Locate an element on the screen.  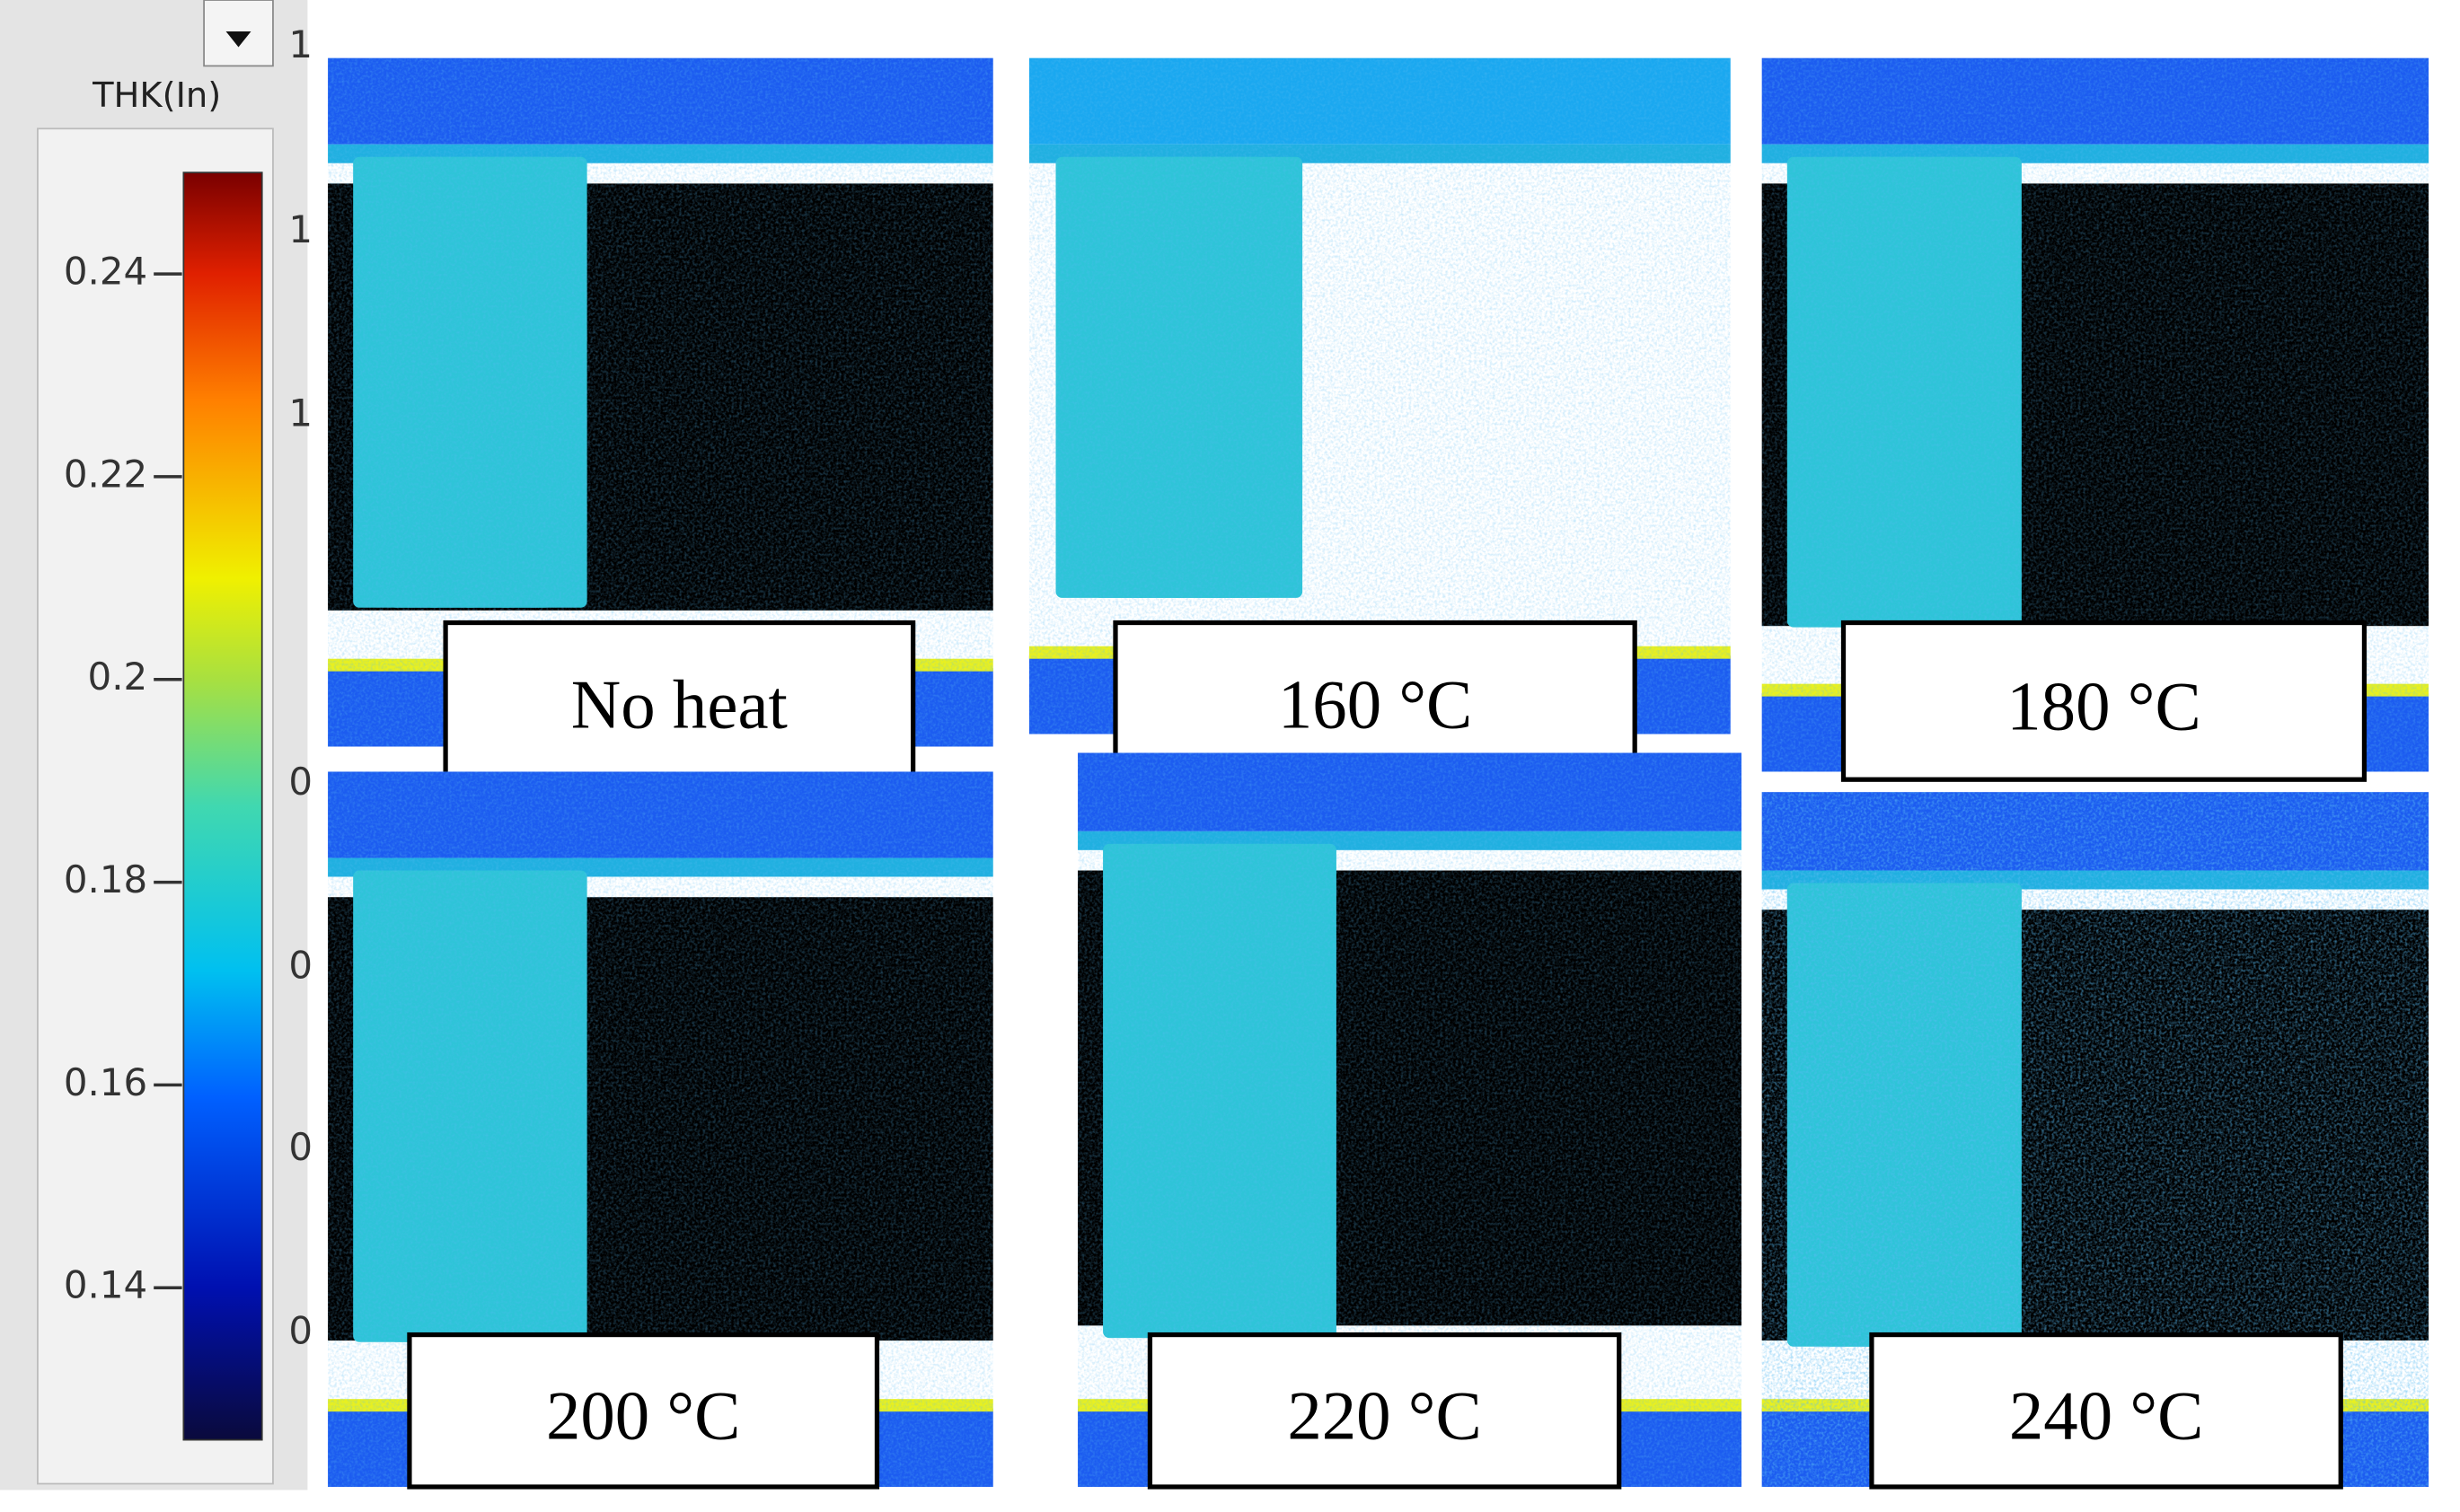
panel-label: No heat is located at coordinates (679, 704).